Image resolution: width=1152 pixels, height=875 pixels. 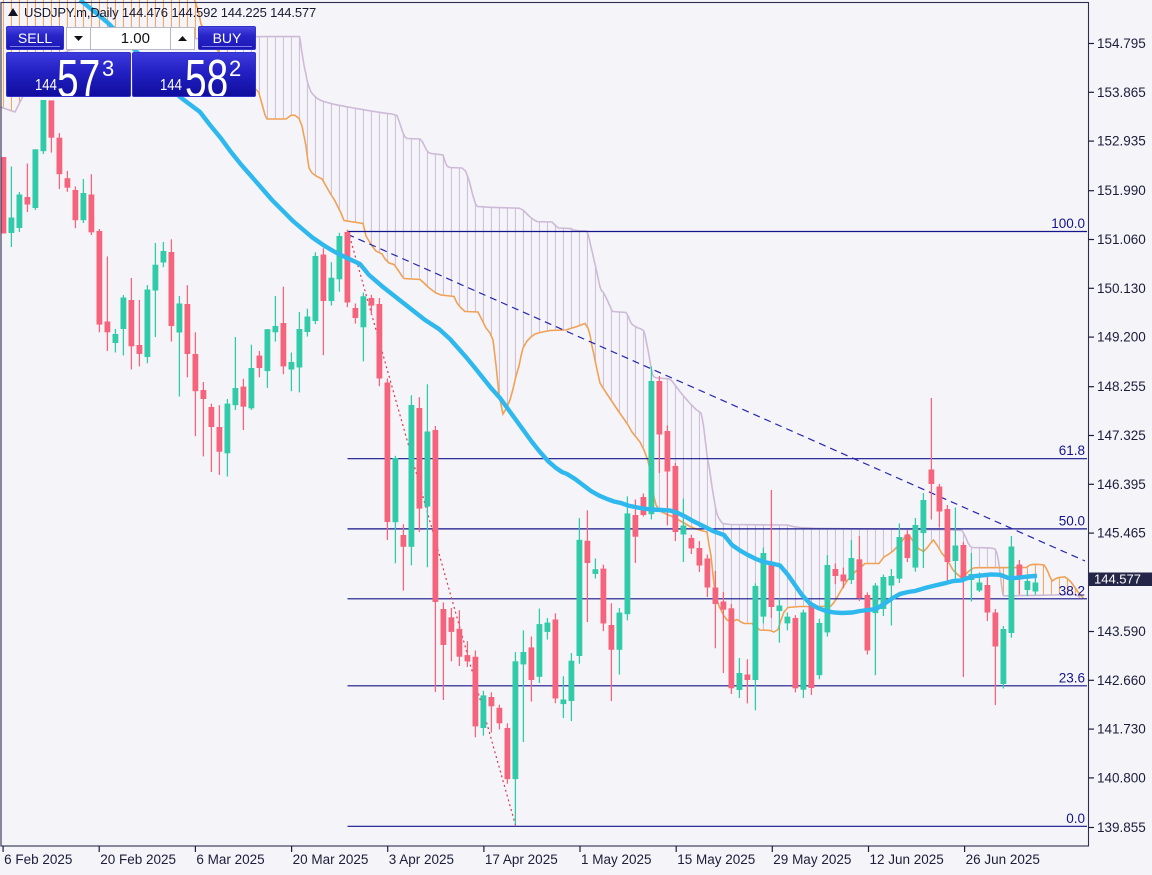 What do you see at coordinates (1121, 337) in the screenshot?
I see `svg-text: 149.200` at bounding box center [1121, 337].